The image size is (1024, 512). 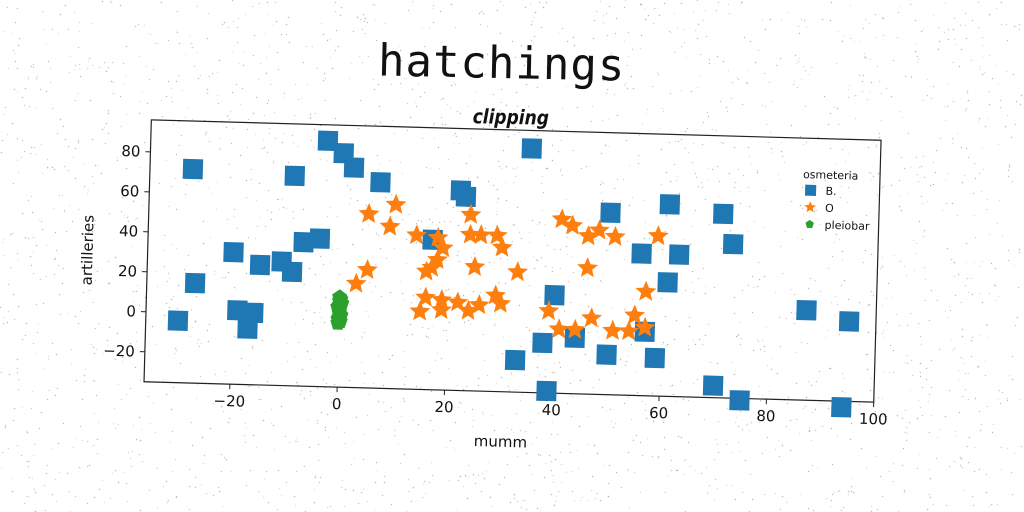 What do you see at coordinates (339, 310) in the screenshot?
I see `point-pentagon` at bounding box center [339, 310].